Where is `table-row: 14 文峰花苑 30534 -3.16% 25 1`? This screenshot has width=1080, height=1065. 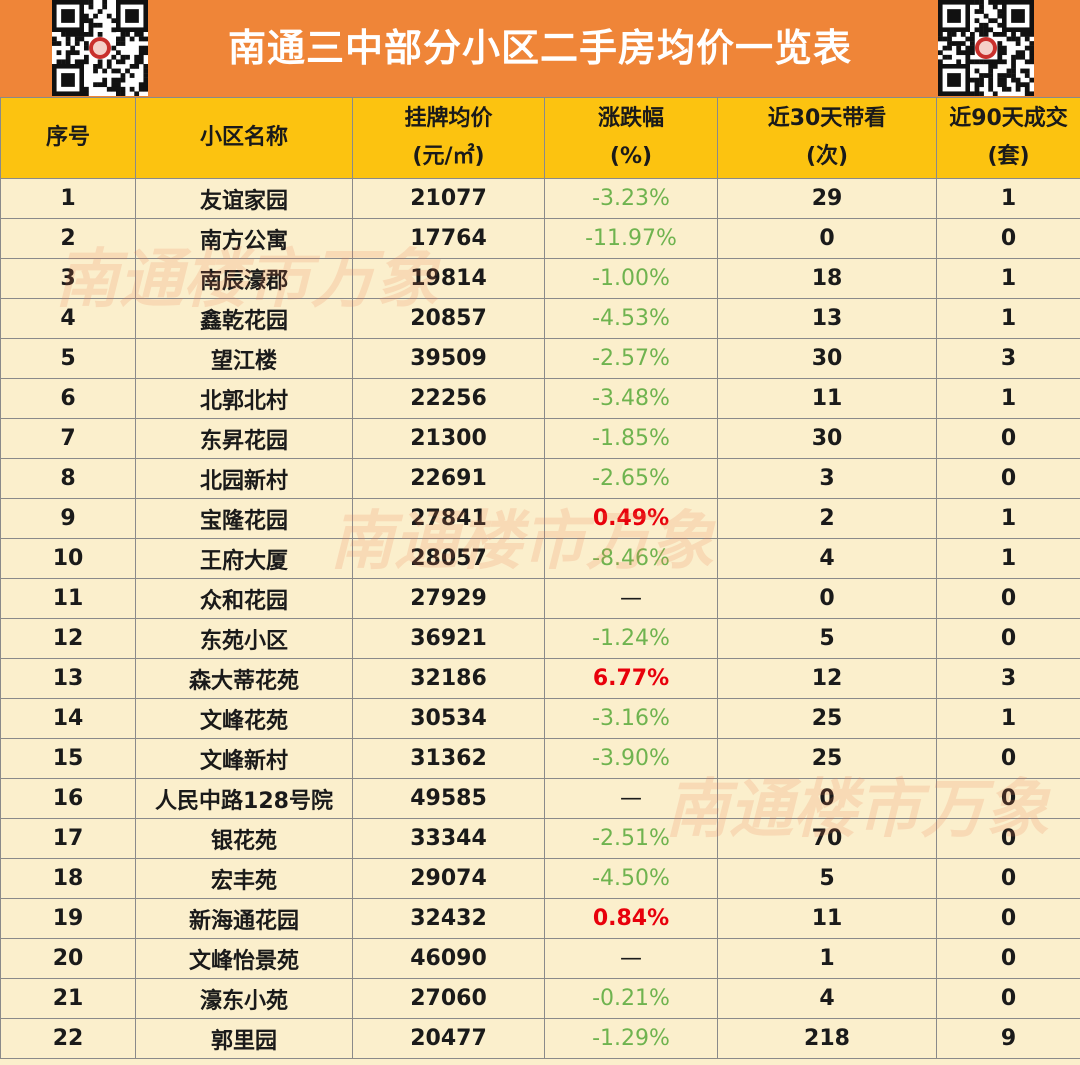 table-row: 14 文峰花苑 30534 -3.16% 25 1 is located at coordinates (540, 718).